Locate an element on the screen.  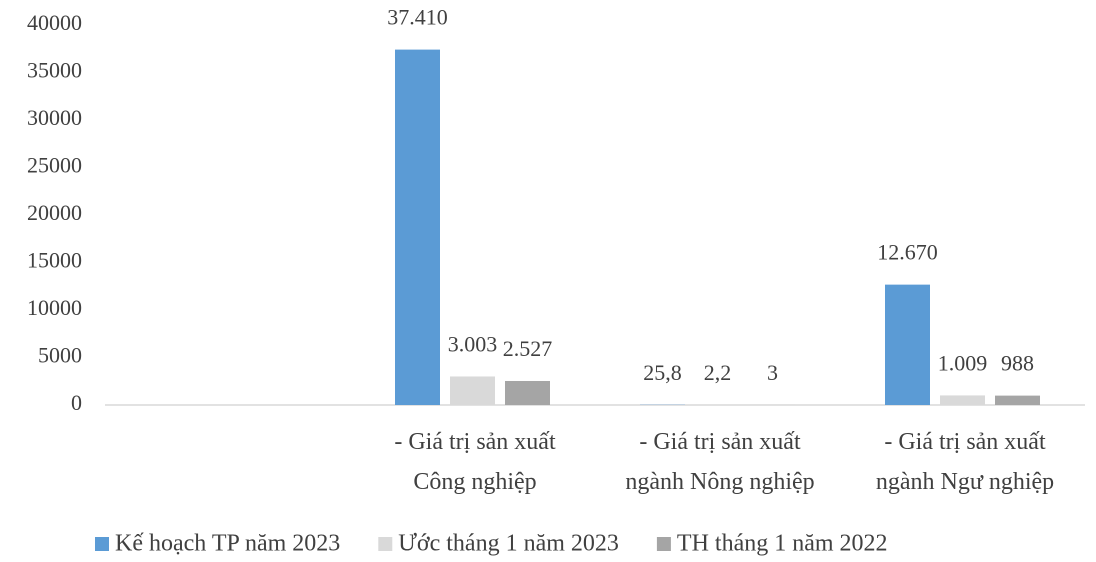
data-label: 988 is located at coordinates (1017, 363).